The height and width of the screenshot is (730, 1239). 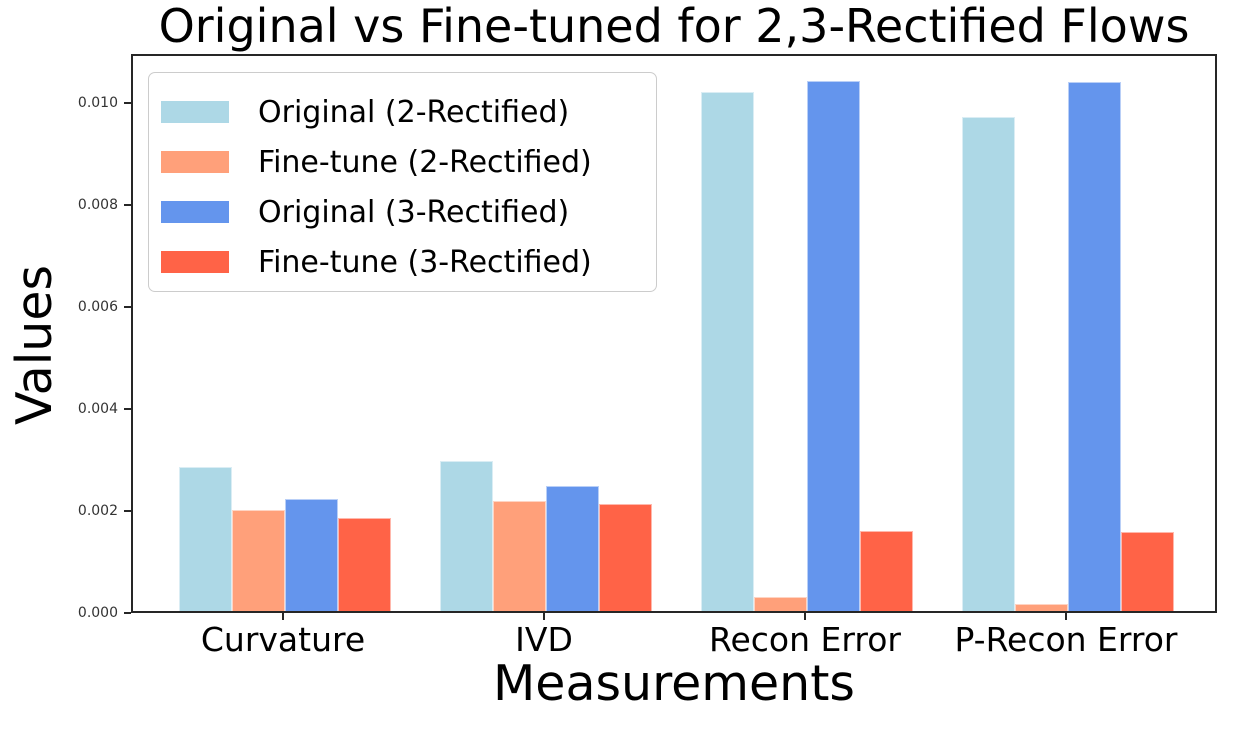 I want to click on y-tick-label: 0.006, so click(x=97, y=307).